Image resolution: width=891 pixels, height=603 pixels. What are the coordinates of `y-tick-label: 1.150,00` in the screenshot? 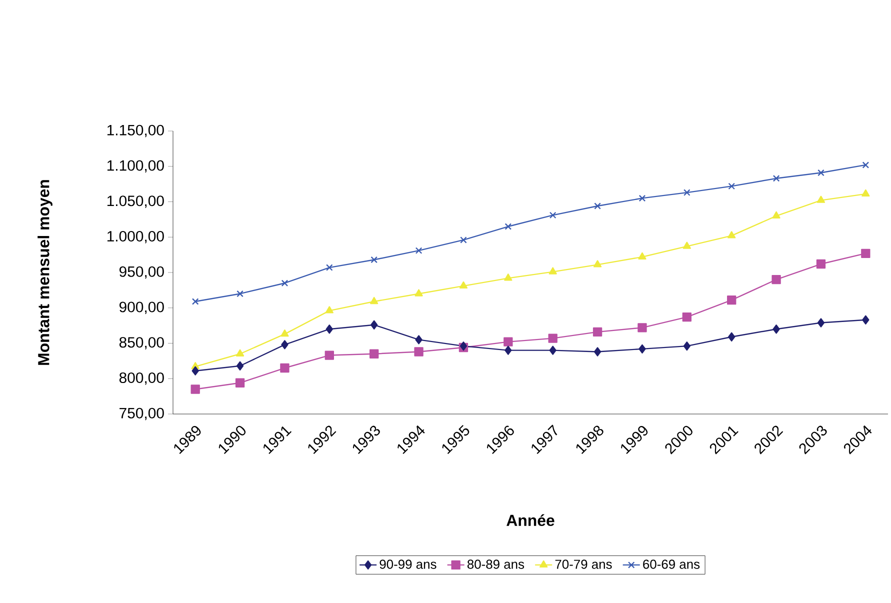 It's located at (135, 131).